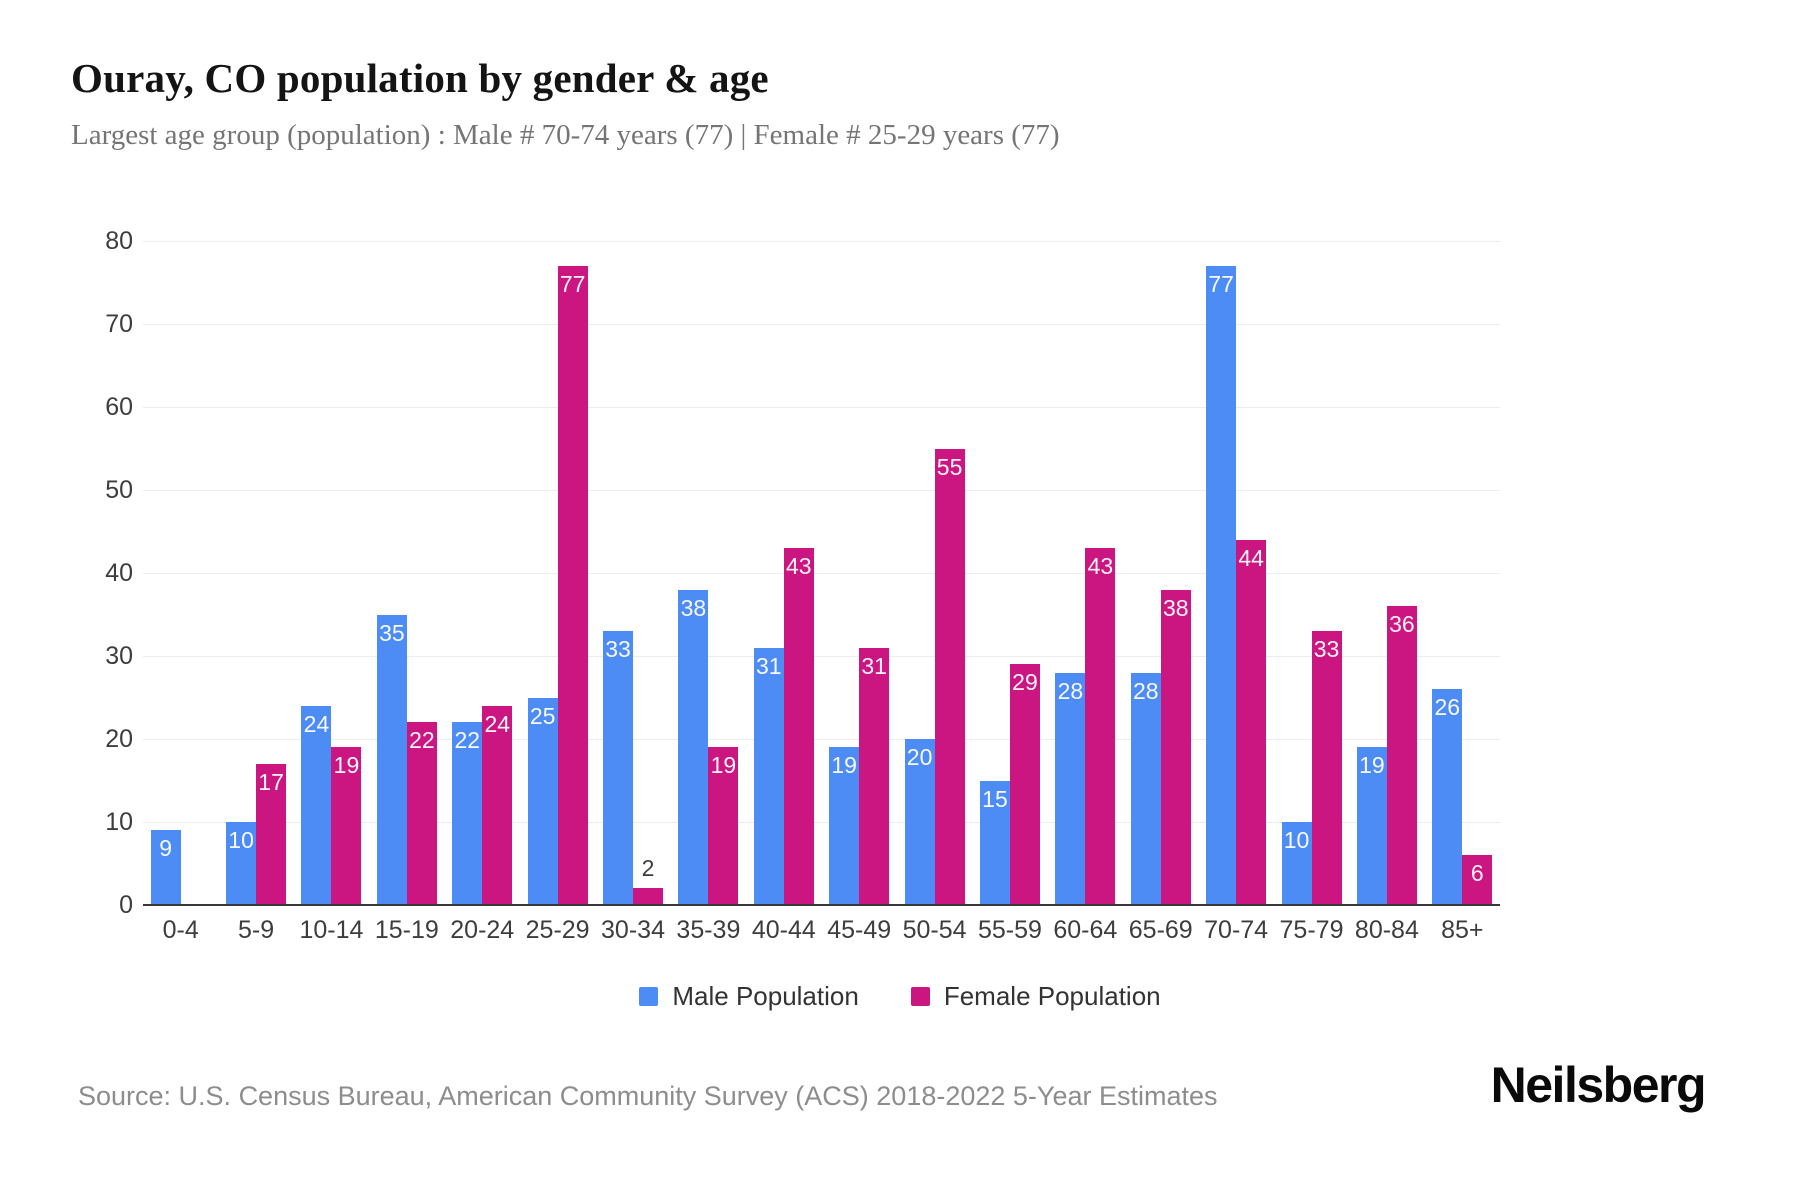 This screenshot has height=1200, width=1800. What do you see at coordinates (1598, 1085) in the screenshot?
I see `brand-logo: Neilsberg` at bounding box center [1598, 1085].